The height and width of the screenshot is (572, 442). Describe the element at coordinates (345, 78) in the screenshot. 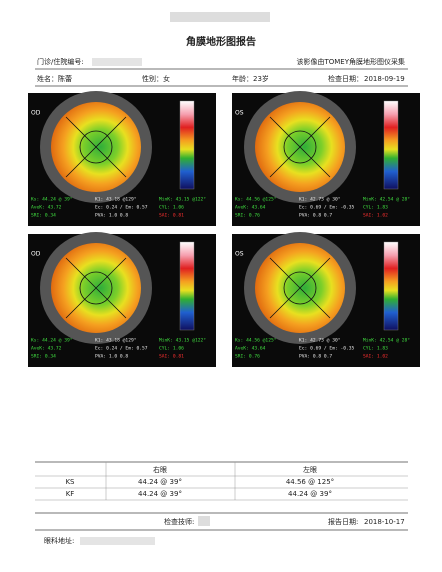

I see `exam-date-label: 检查日期：` at that location.